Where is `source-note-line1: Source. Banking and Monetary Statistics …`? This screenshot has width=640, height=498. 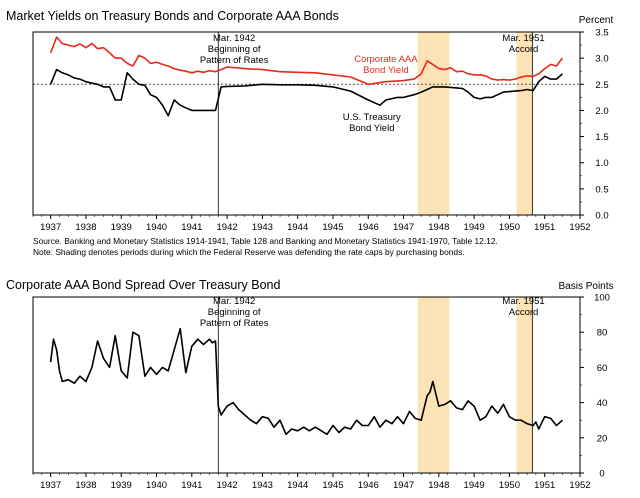 source-note-line1: Source. Banking and Monetary Statistics … is located at coordinates (265, 241).